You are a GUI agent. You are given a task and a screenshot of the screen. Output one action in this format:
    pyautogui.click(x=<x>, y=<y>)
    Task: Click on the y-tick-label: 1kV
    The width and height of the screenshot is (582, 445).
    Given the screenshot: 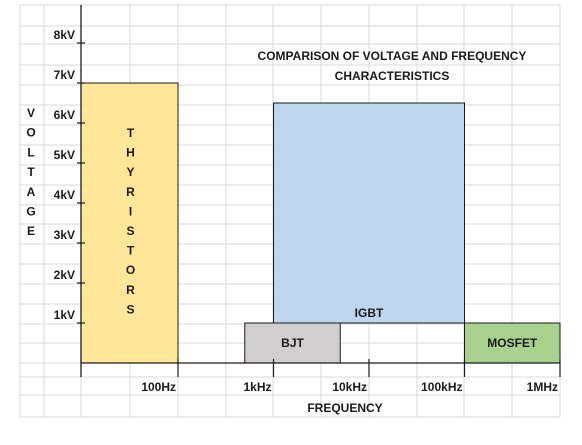 What is the action you would take?
    pyautogui.click(x=64, y=315)
    